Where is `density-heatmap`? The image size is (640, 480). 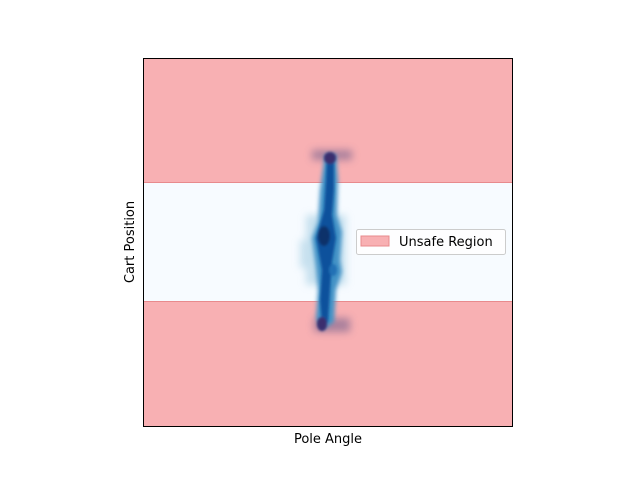
density-heatmap is located at coordinates (326, 241).